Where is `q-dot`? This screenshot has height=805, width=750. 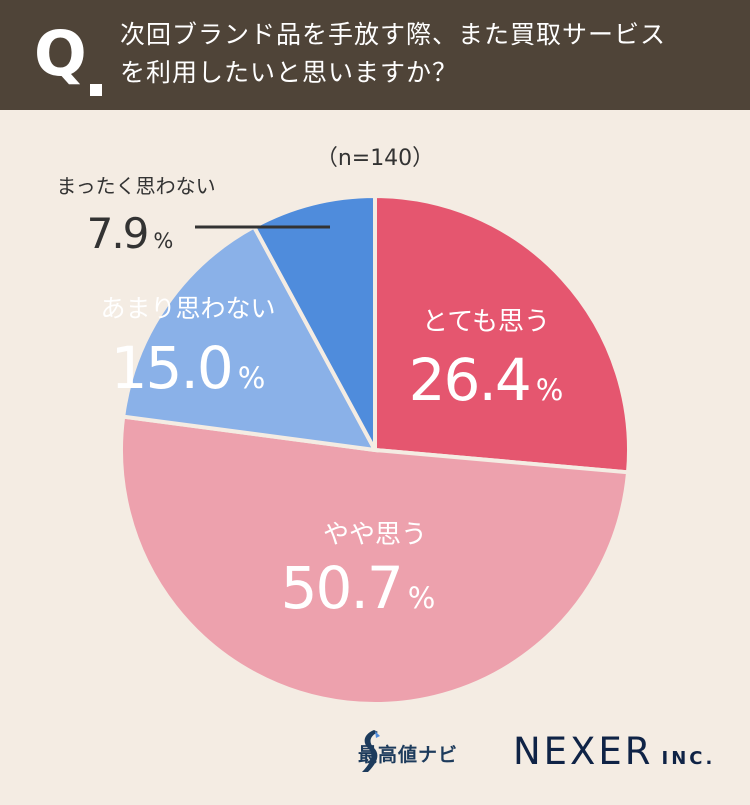 q-dot is located at coordinates (96, 90).